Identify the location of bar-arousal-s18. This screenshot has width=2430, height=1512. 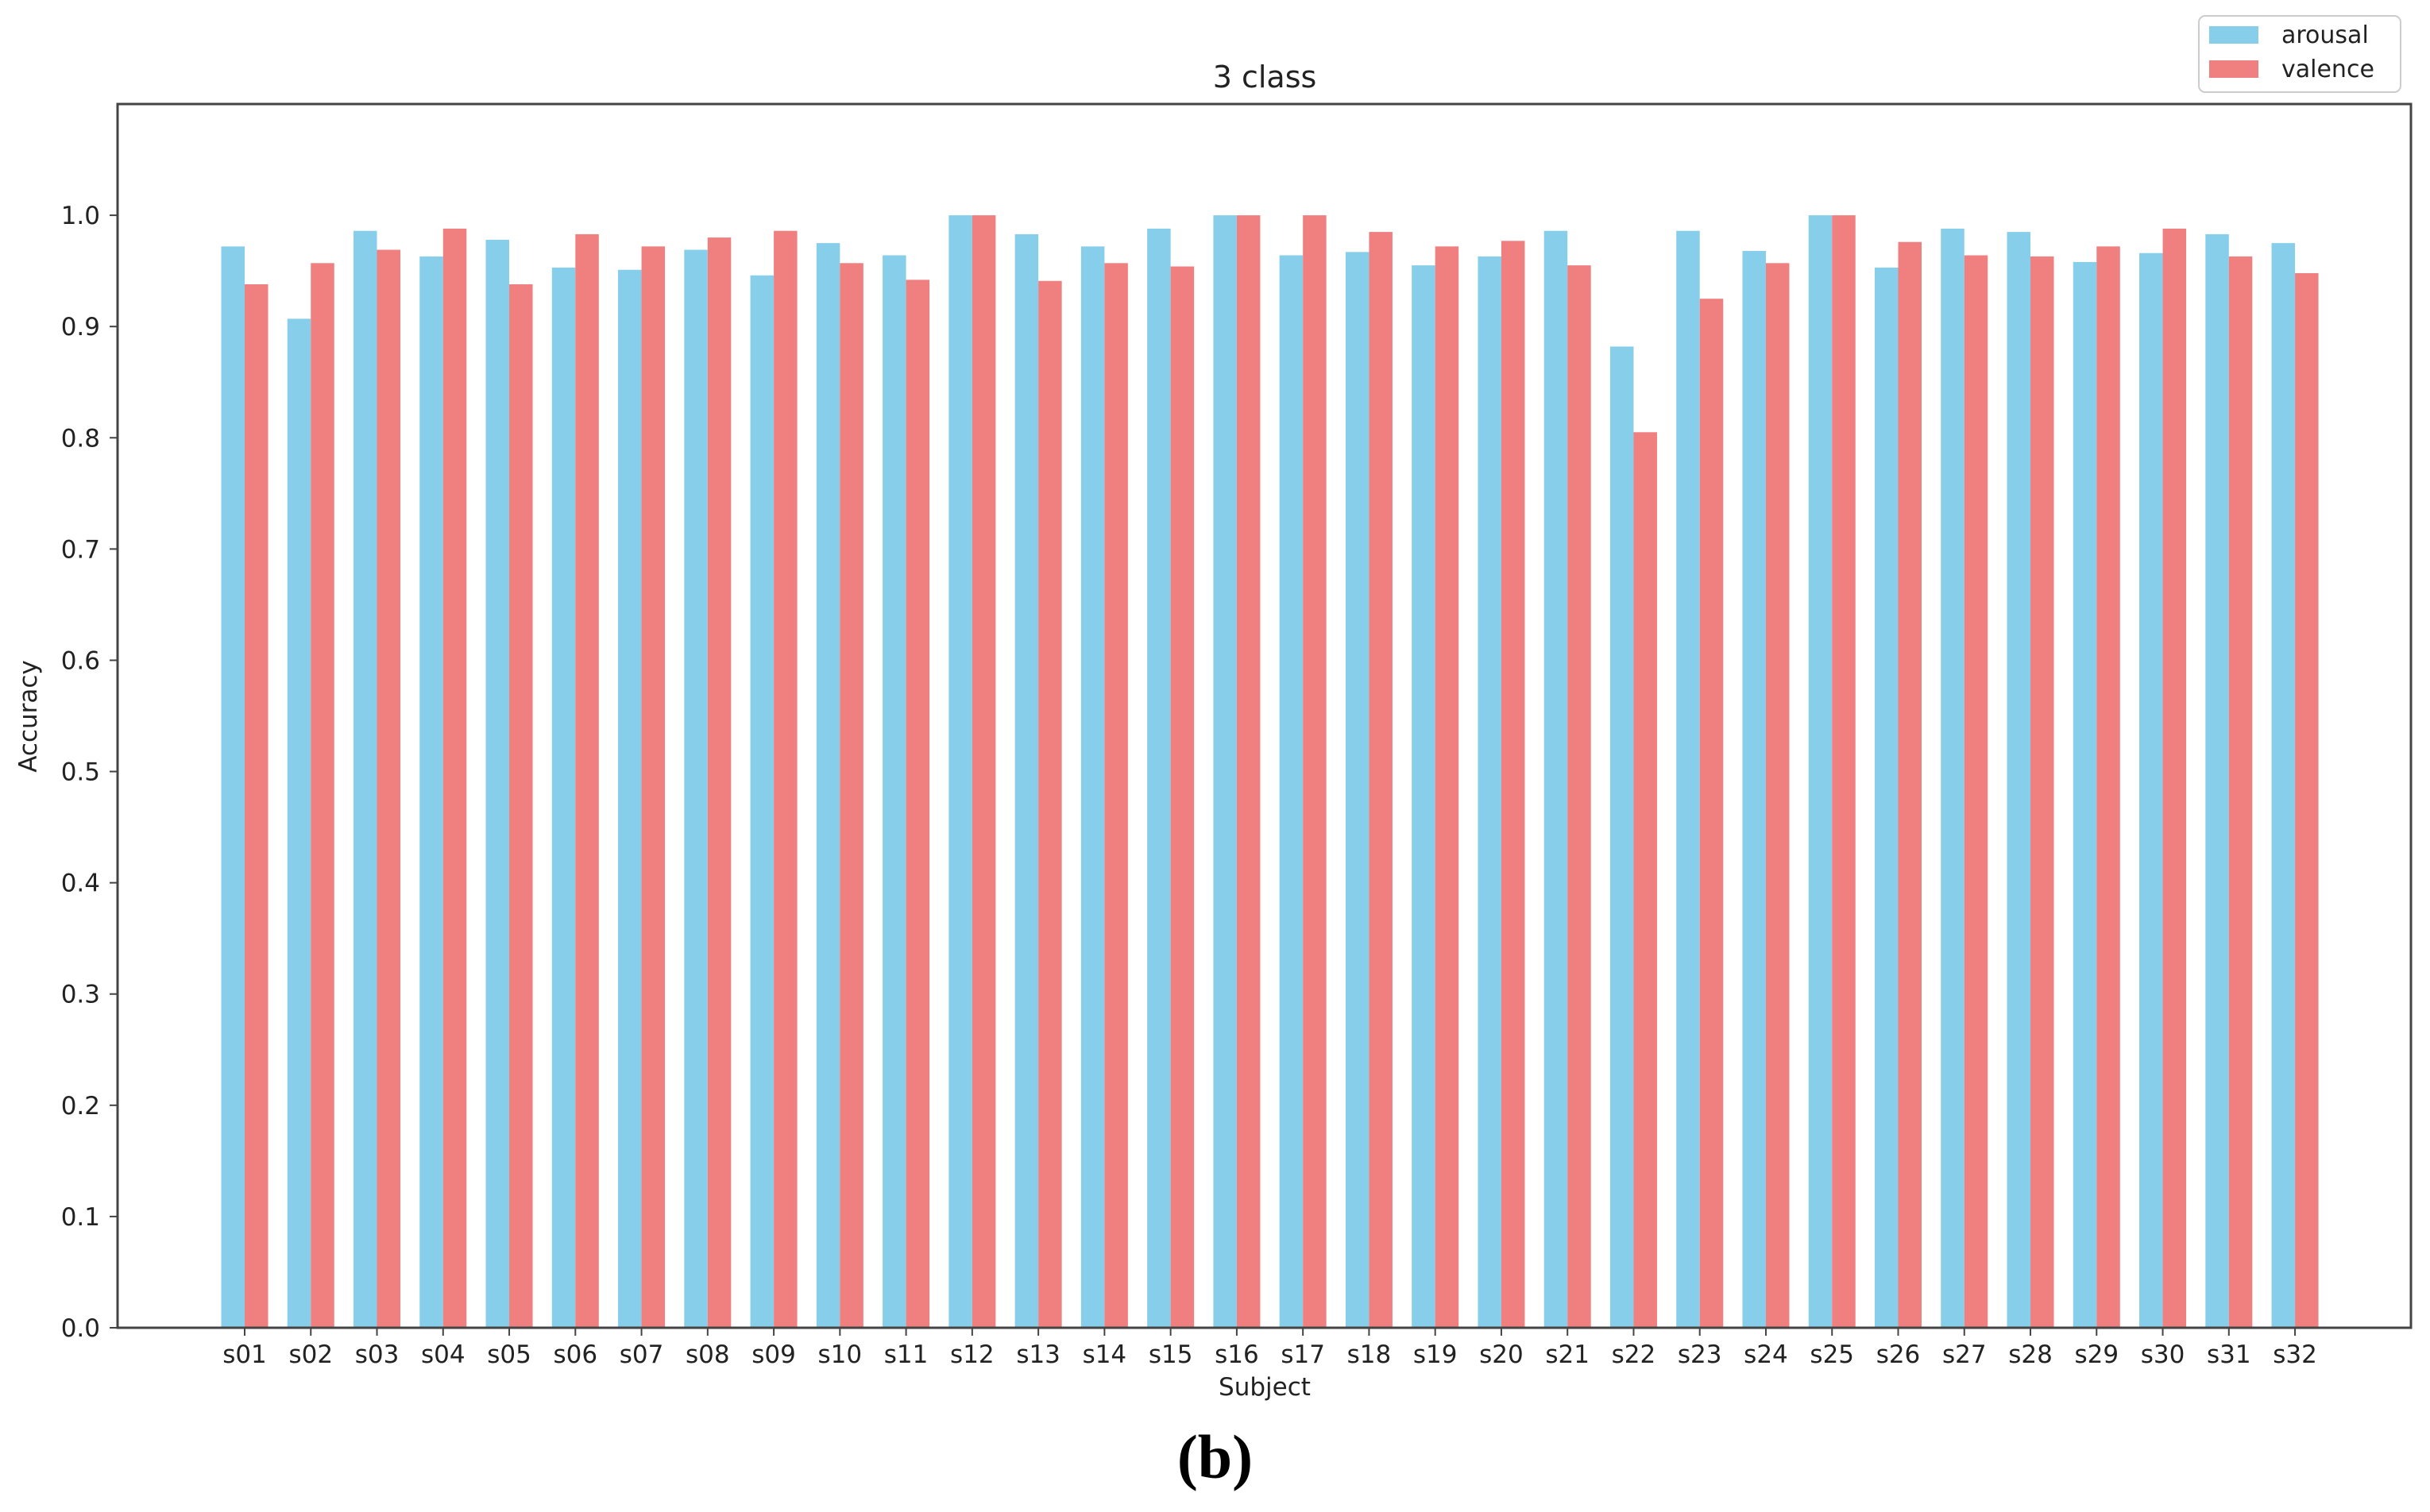
(1357, 790).